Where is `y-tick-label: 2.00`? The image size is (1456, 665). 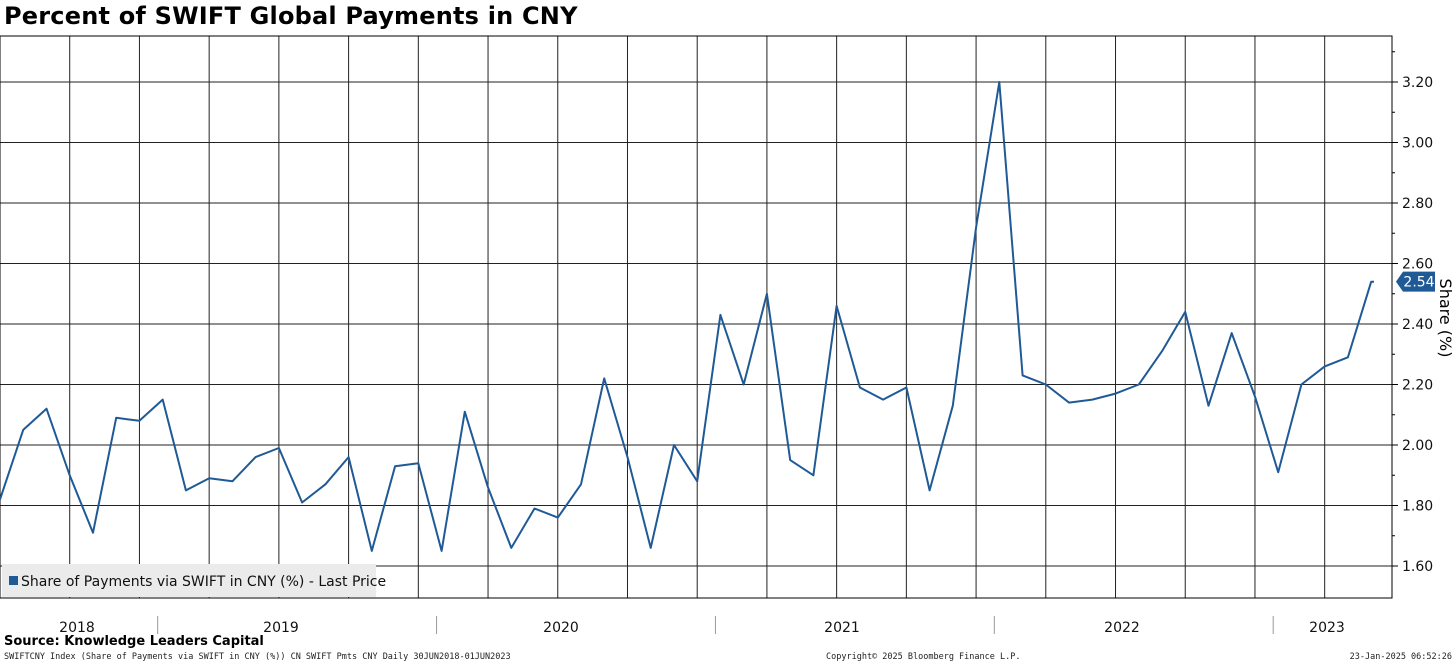 y-tick-label: 2.00 is located at coordinates (1417, 446).